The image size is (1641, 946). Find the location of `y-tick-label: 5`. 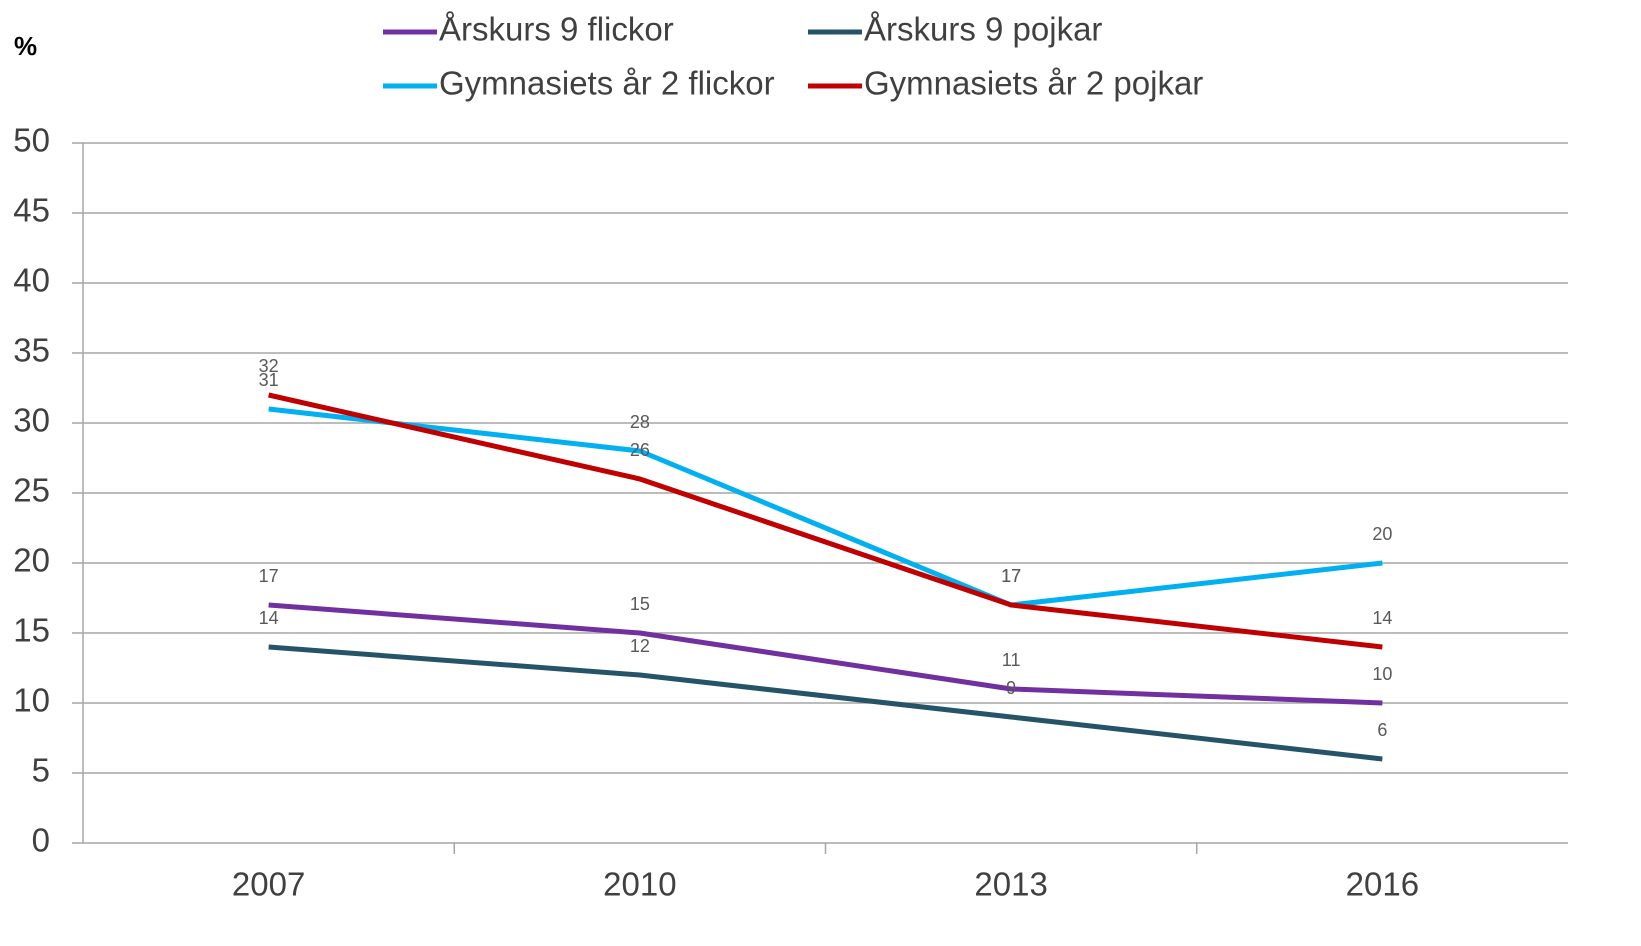

y-tick-label: 5 is located at coordinates (41, 770).